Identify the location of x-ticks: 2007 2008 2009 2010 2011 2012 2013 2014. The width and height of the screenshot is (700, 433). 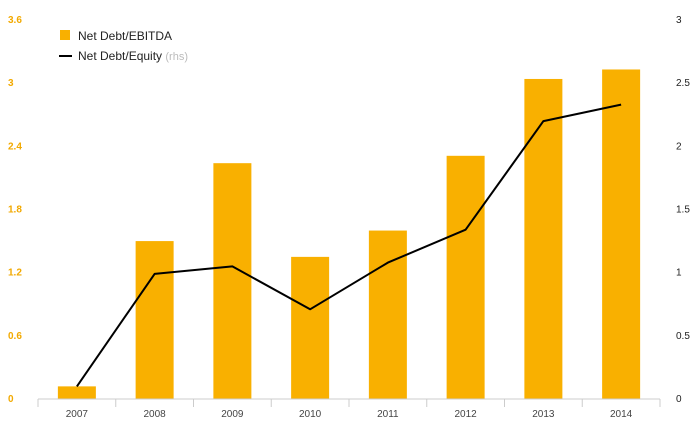
(349, 409).